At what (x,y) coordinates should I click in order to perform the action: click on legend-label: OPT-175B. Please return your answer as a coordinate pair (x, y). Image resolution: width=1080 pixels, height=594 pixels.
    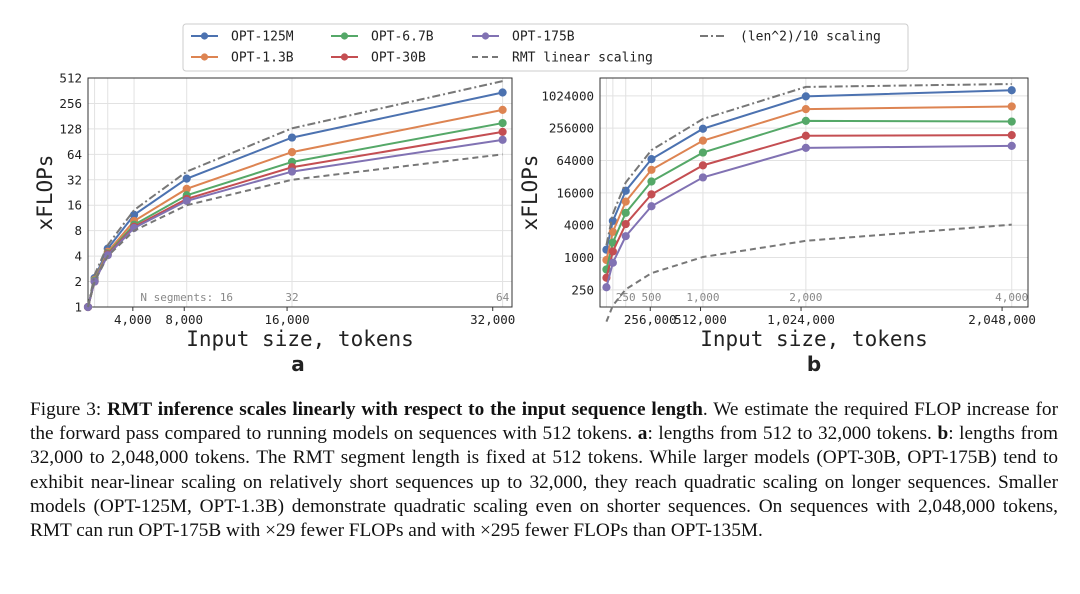
    Looking at the image, I should click on (543, 37).